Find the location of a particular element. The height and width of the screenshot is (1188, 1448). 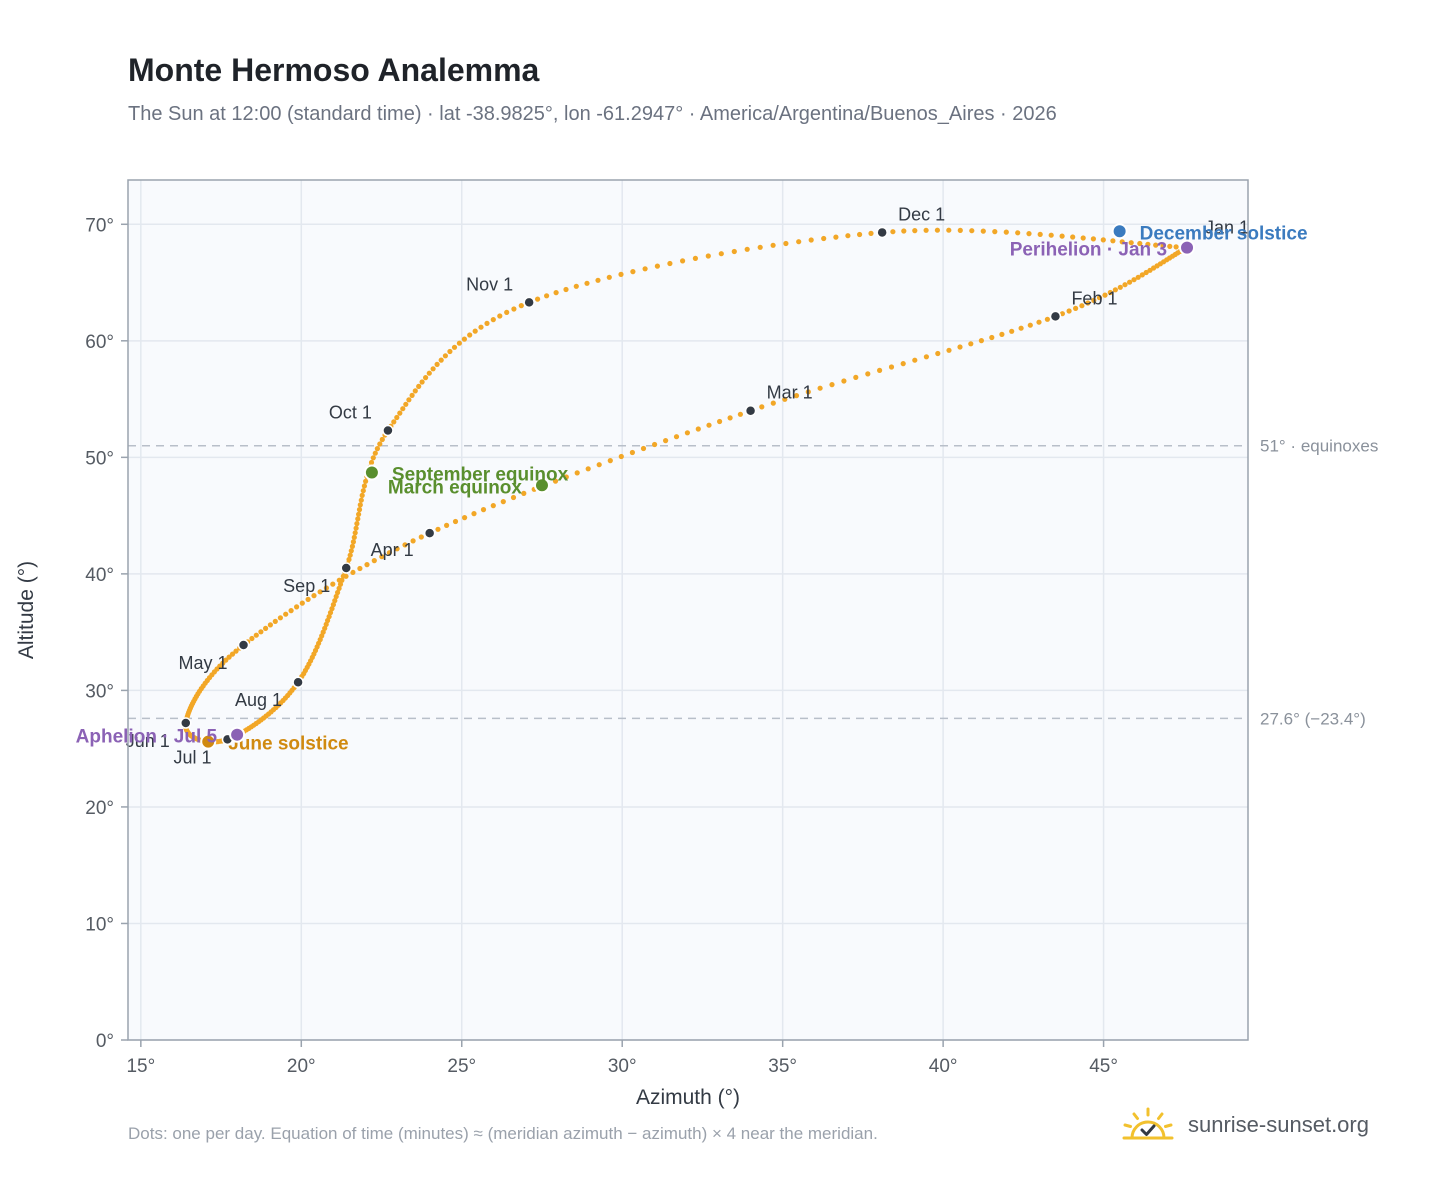

brand-logo: sunrise-sunset.org is located at coordinates (1244, 1125).